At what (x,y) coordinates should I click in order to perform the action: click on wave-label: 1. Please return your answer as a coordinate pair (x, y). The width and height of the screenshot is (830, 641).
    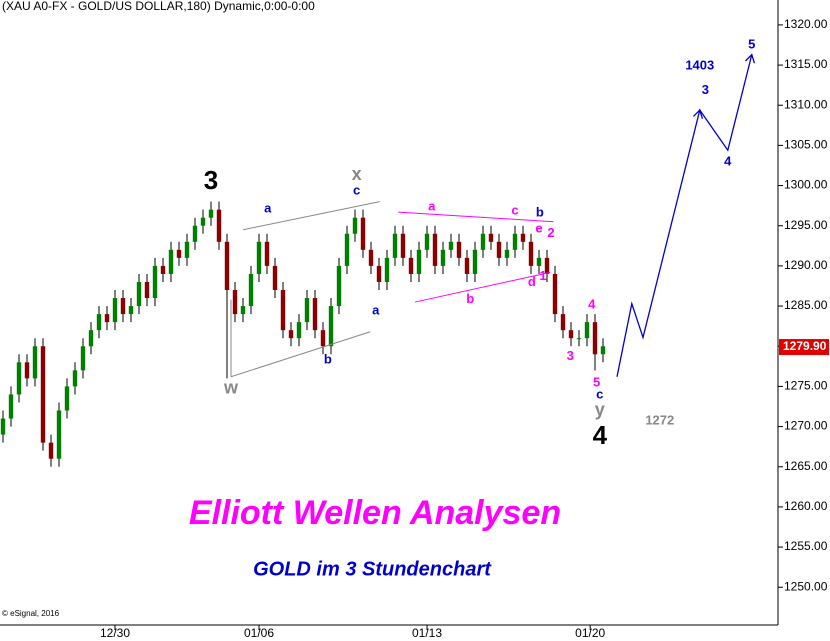
    Looking at the image, I should click on (542, 275).